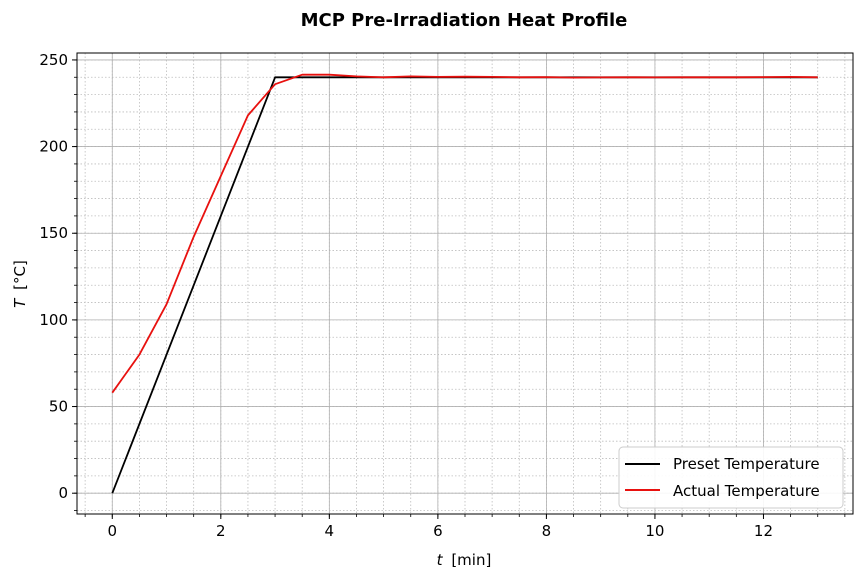  Describe the element at coordinates (464, 20) in the screenshot. I see `chart-title: MCP Pre-Irradiation Heat Profile` at that location.